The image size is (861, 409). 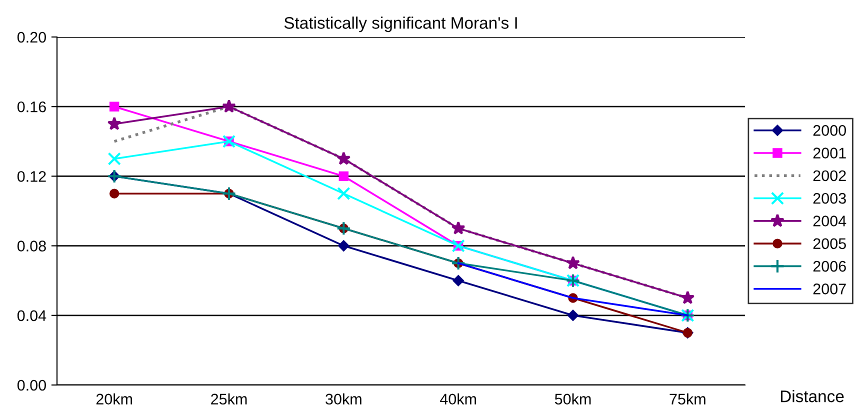 What do you see at coordinates (829, 198) in the screenshot?
I see `legend-label: 2003` at bounding box center [829, 198].